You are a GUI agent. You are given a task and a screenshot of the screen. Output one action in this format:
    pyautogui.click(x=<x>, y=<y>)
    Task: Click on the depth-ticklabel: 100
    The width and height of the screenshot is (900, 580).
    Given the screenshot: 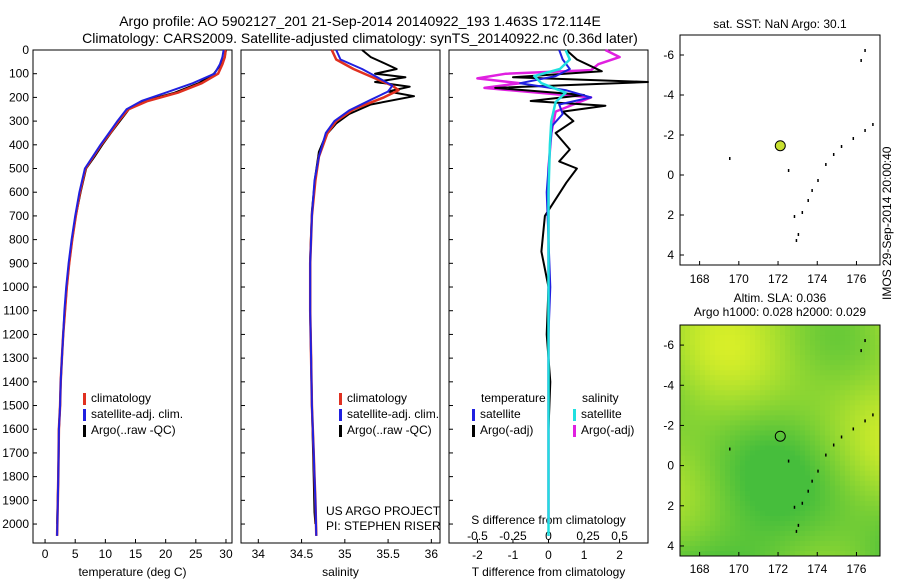 What is the action you would take?
    pyautogui.click(x=19, y=74)
    